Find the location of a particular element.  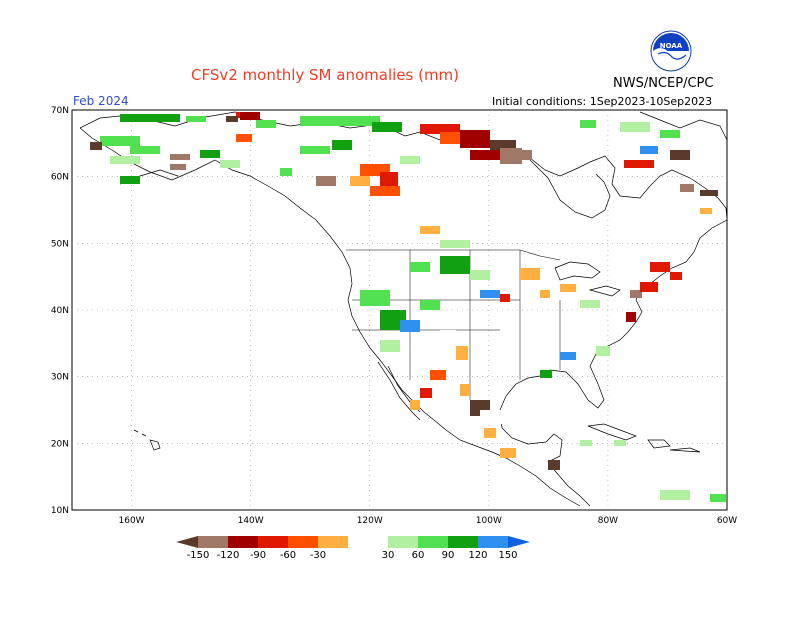

initial-conditions: Initial conditions: 1Sep2023-10Sep2023 is located at coordinates (602, 101).